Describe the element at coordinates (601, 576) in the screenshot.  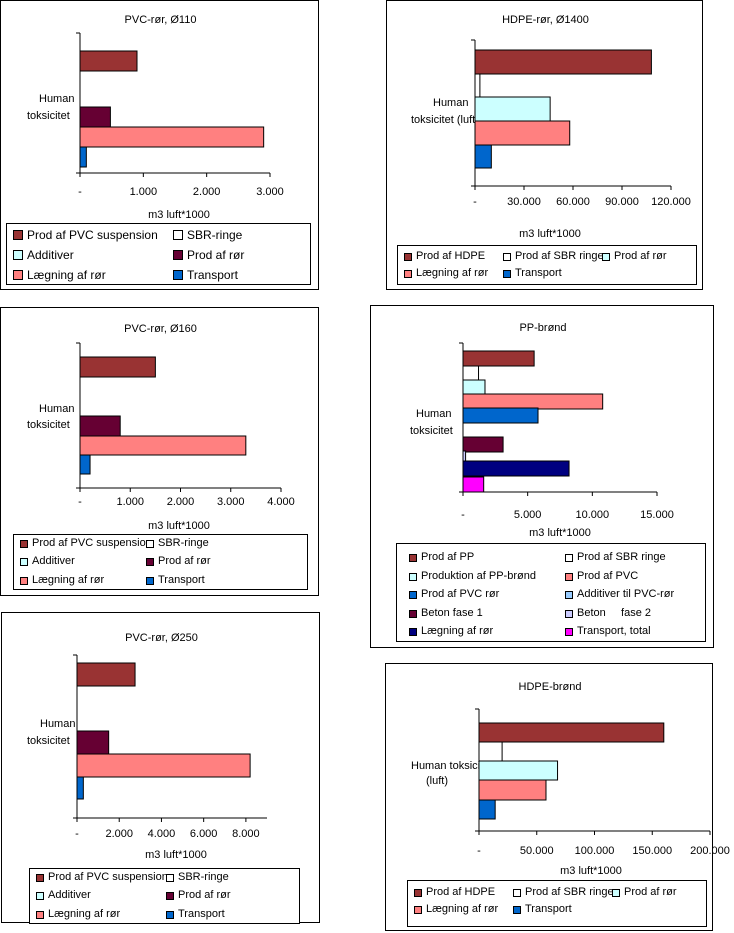
I see `legend-item-prod-af-pvc: Prod af PVC` at that location.